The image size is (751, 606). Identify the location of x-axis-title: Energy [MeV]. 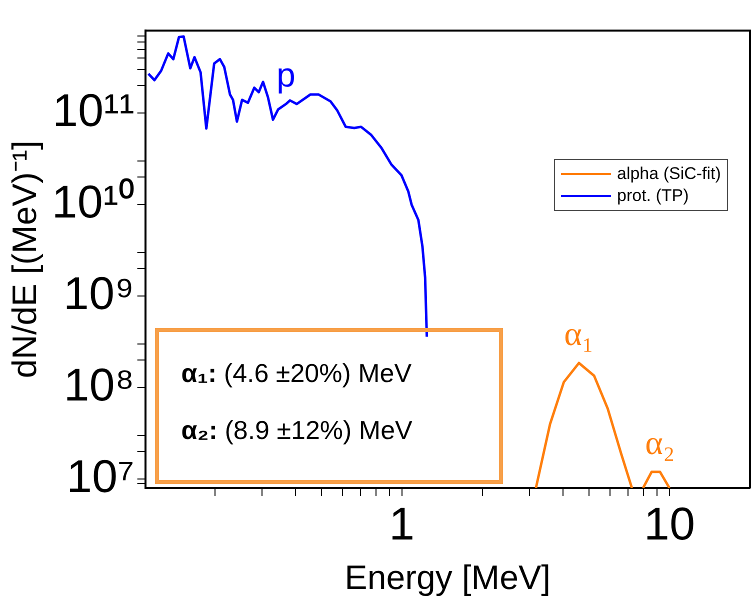
(447, 577).